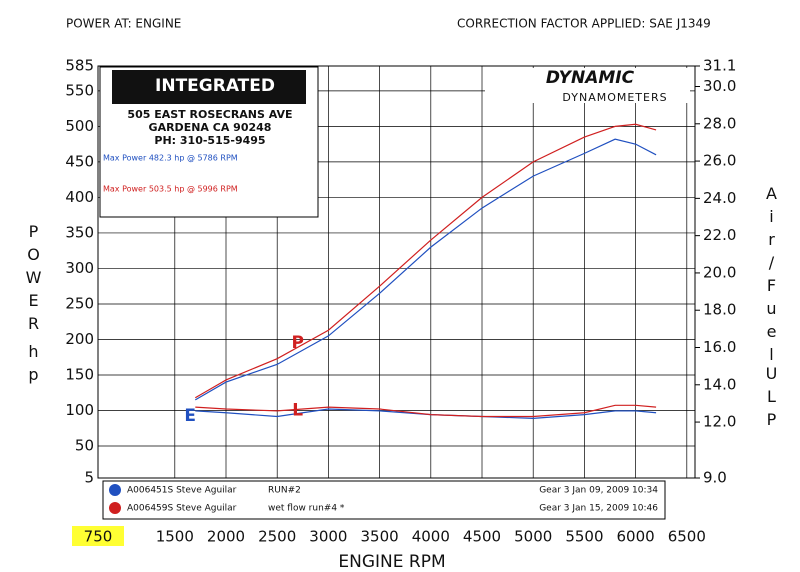 This screenshot has height=572, width=800. Describe the element at coordinates (79, 197) in the screenshot. I see `y-tick-label: 400` at that location.